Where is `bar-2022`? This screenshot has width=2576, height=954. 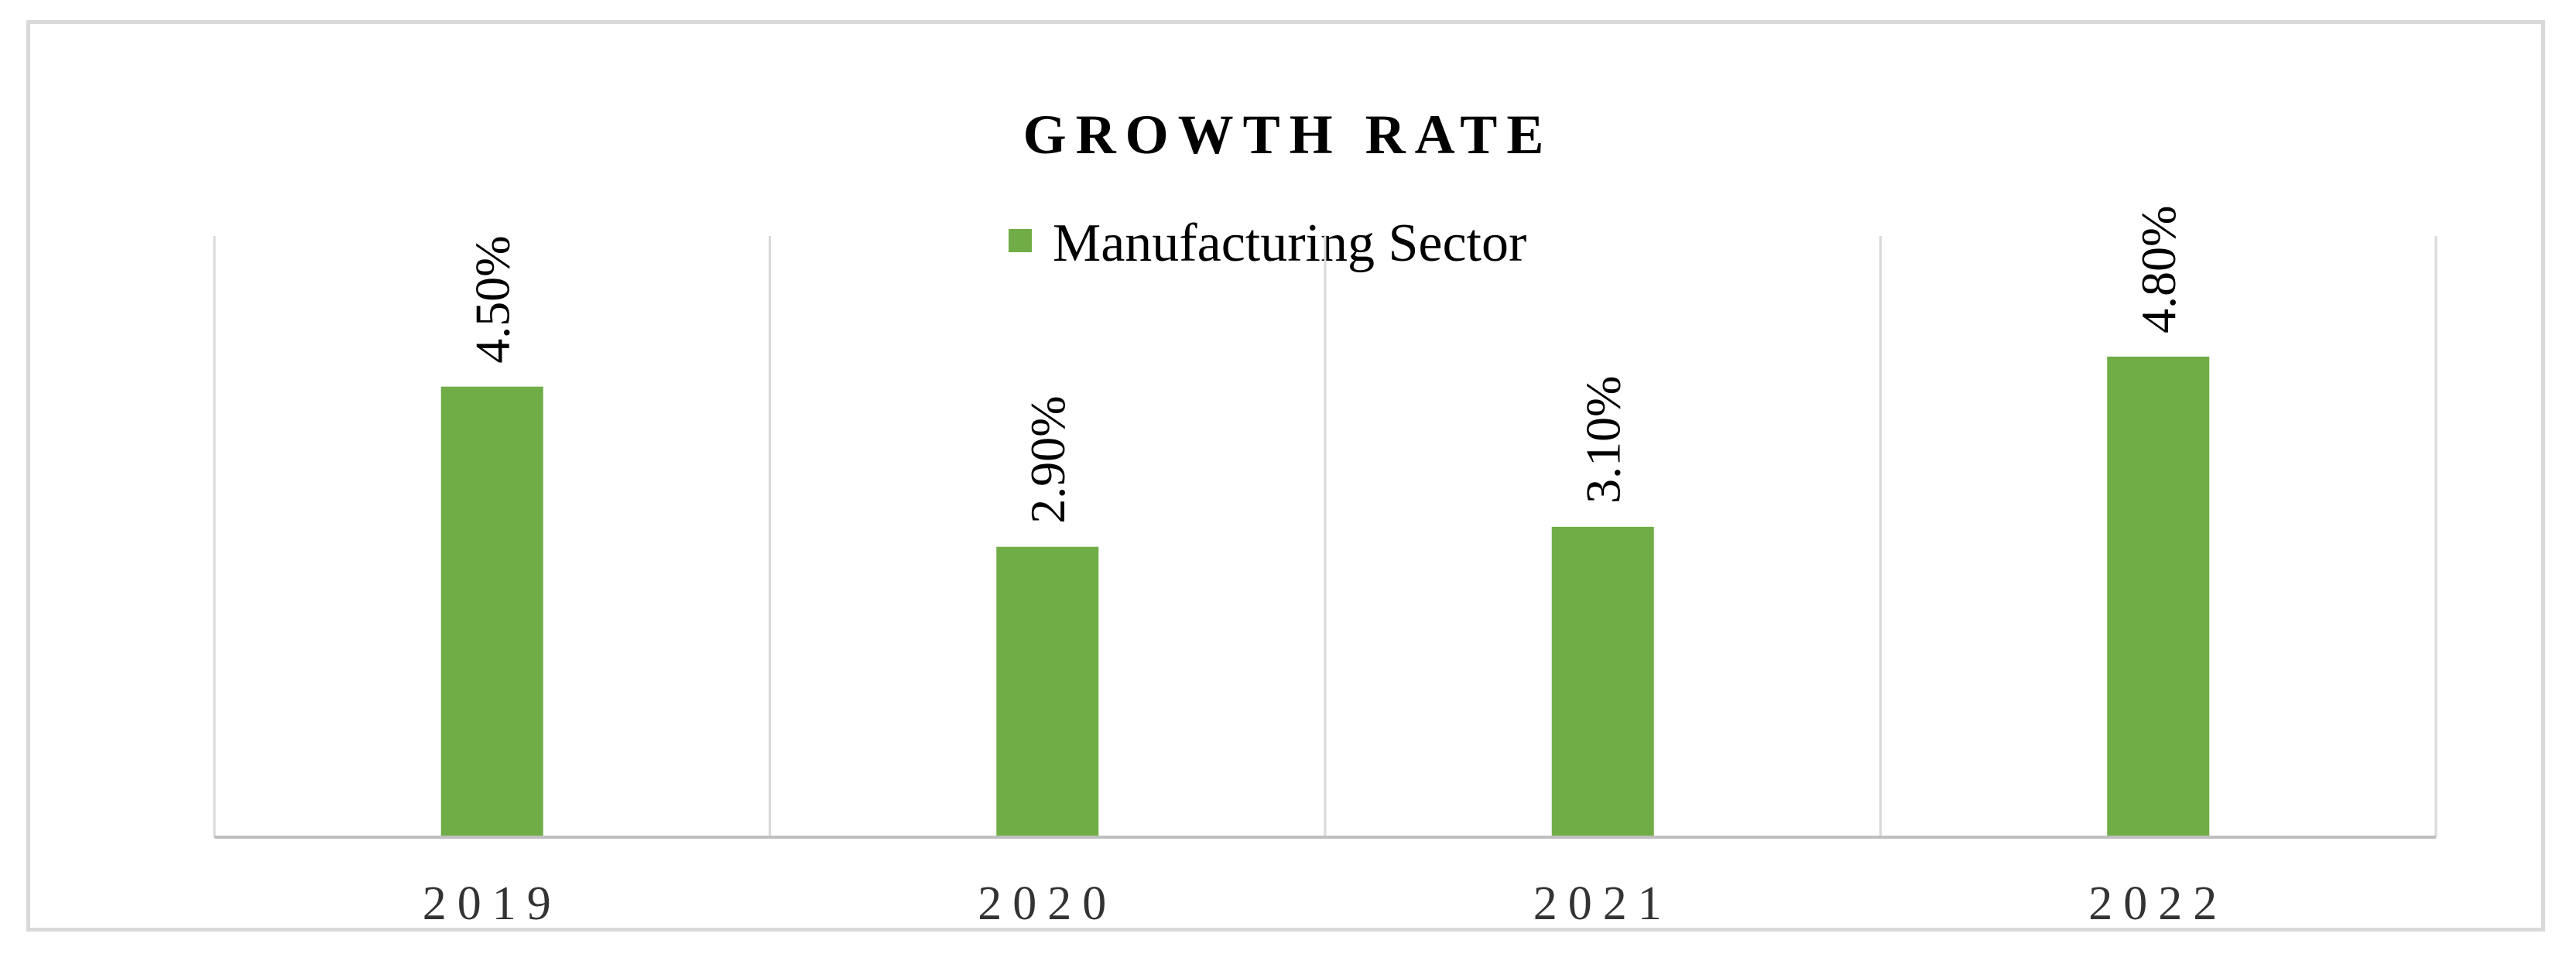
bar-2022 is located at coordinates (2158, 596).